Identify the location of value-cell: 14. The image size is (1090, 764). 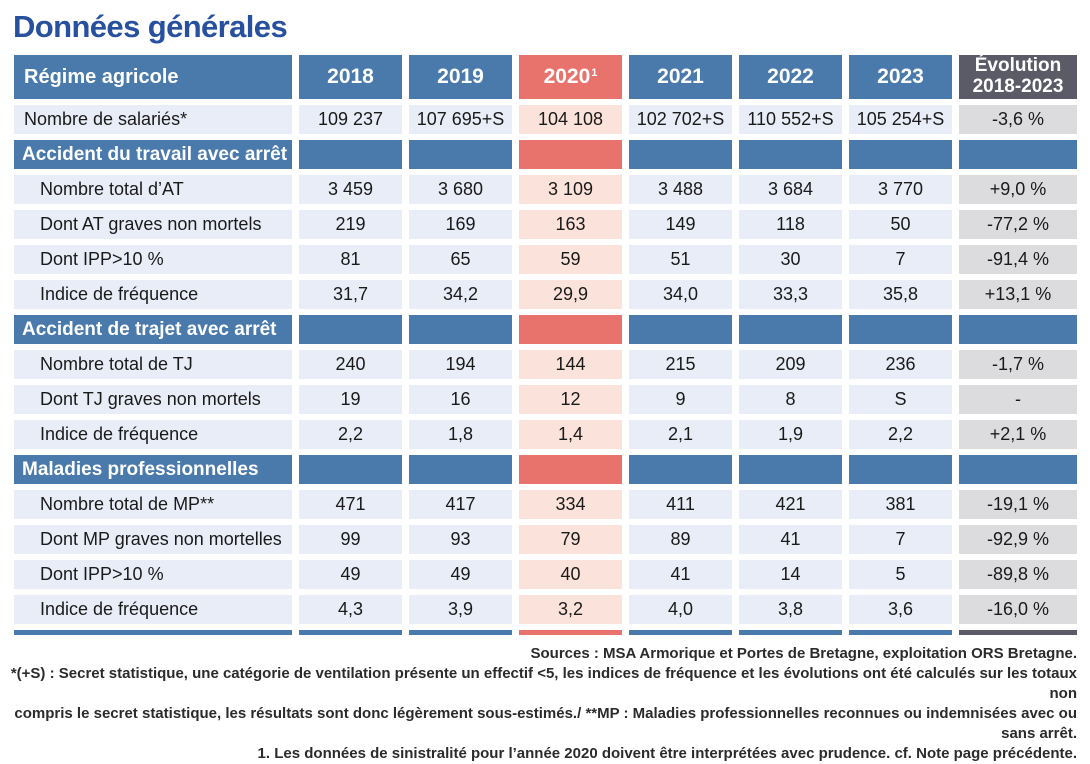
(790, 574).